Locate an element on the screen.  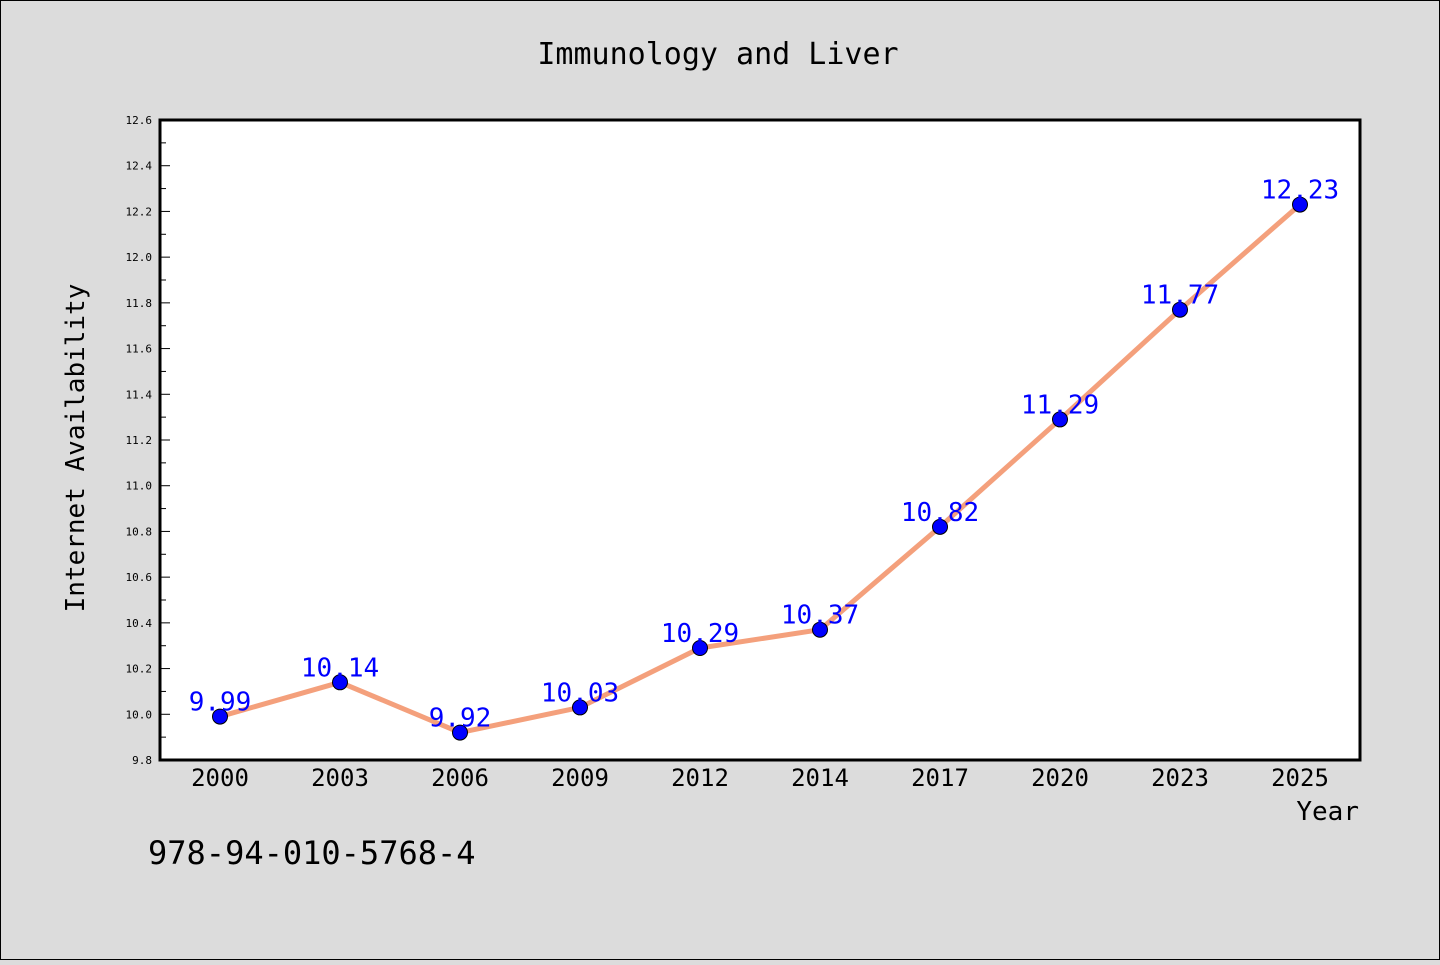
y-tick-label: 12.2 is located at coordinates (139, 211).